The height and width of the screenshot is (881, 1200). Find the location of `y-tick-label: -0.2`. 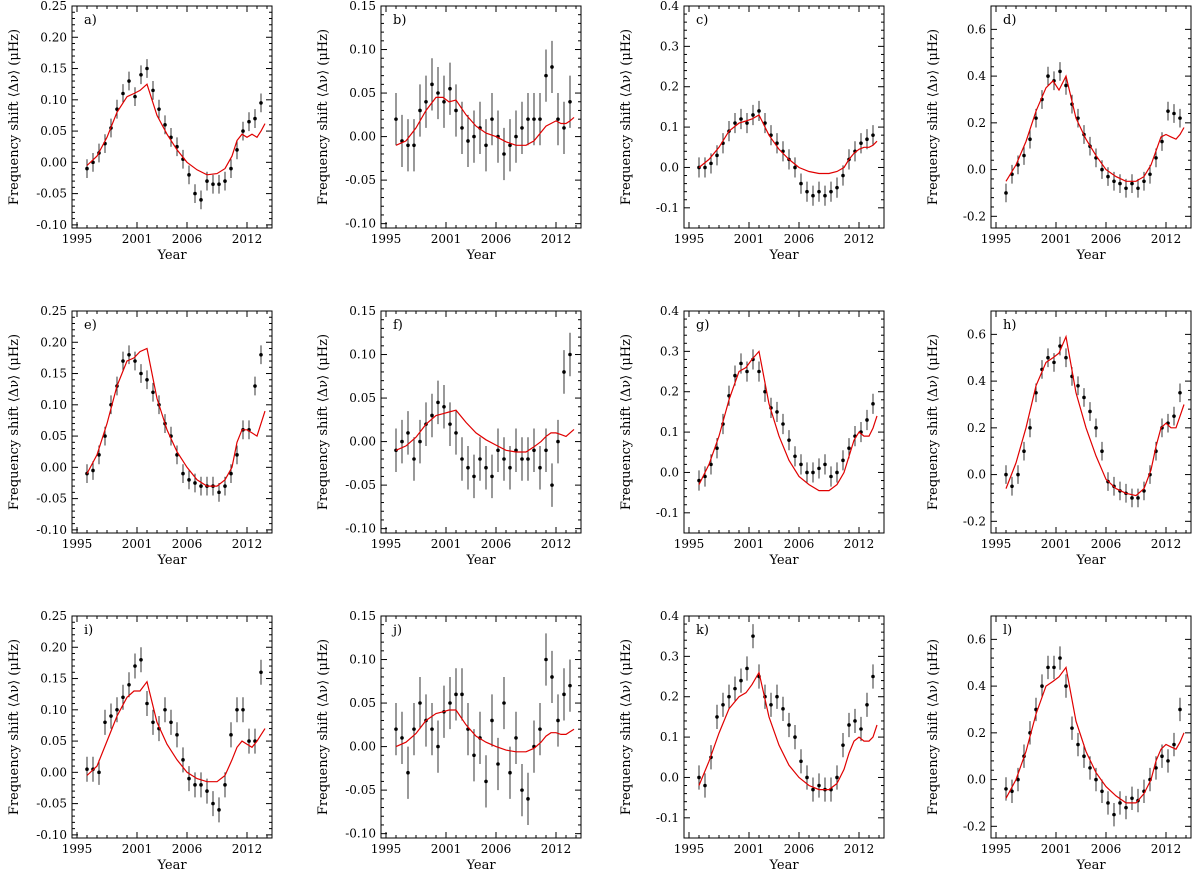

y-tick-label: -0.2 is located at coordinates (974, 521).